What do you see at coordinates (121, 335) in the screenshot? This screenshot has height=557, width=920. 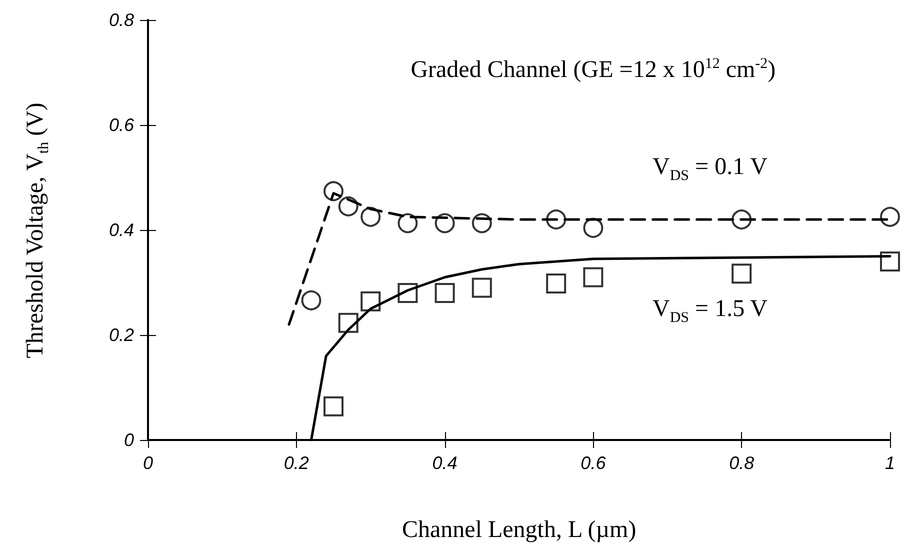 I see `y-tick-label: 0.2` at bounding box center [121, 335].